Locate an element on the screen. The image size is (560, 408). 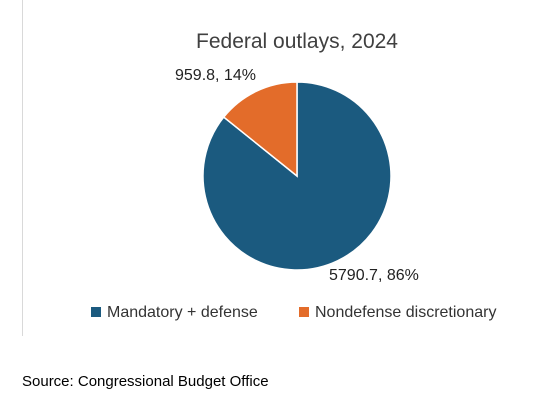
slice-data-label-nondefense: 959.8, 14% is located at coordinates (215, 75).